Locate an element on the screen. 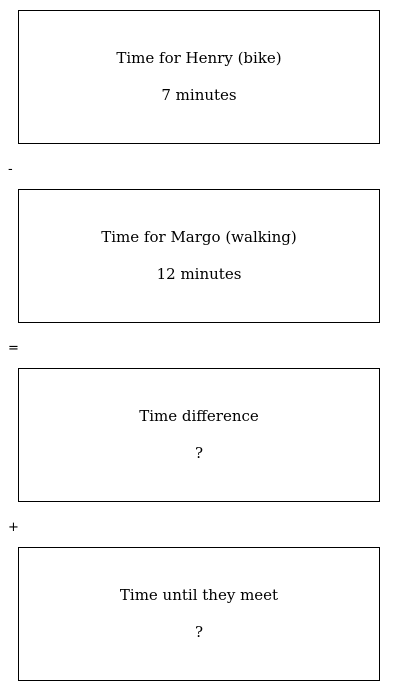 The width and height of the screenshot is (400, 693). box-value: 7 minutes is located at coordinates (199, 95).